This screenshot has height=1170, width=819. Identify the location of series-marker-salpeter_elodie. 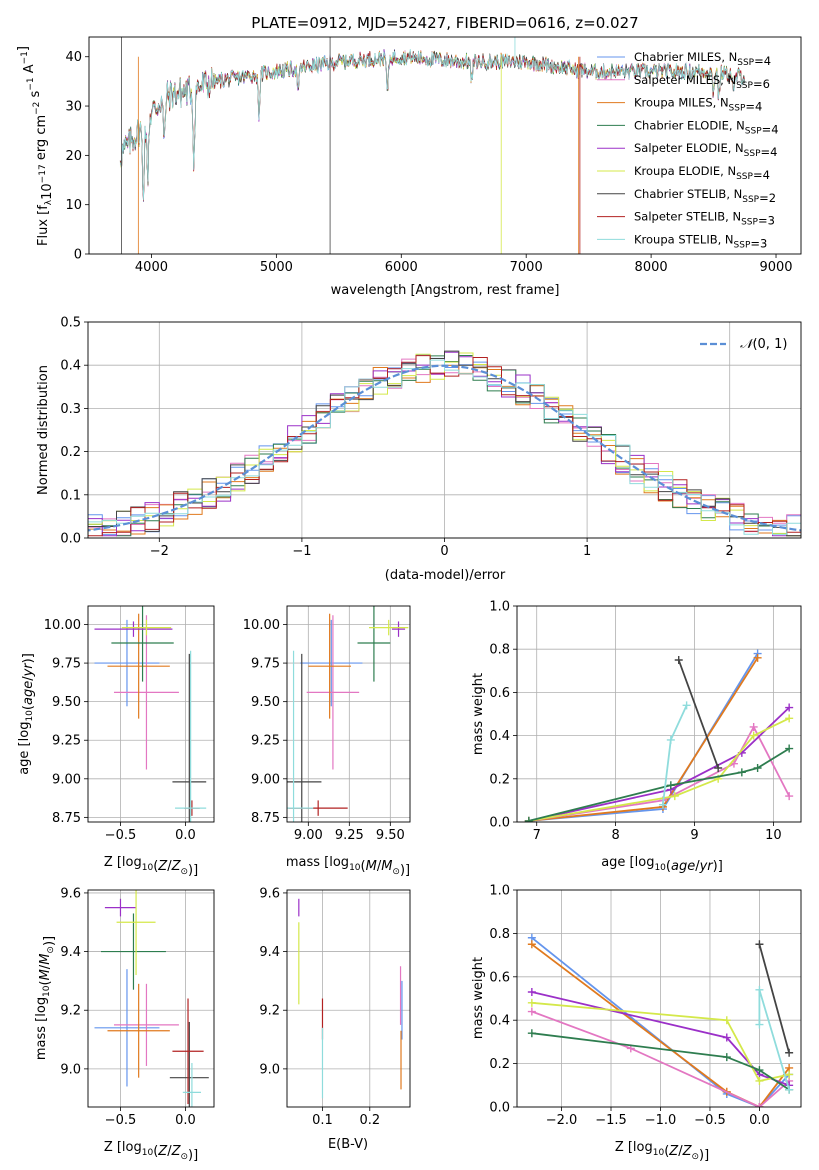
(789, 707).